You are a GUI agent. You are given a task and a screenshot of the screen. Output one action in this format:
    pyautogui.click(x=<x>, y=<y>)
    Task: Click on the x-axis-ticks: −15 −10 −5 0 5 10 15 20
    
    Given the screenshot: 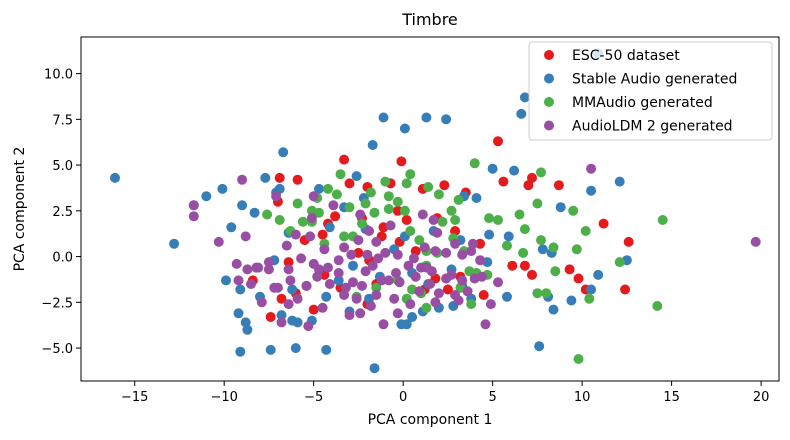 What is the action you would take?
    pyautogui.click(x=445, y=393)
    